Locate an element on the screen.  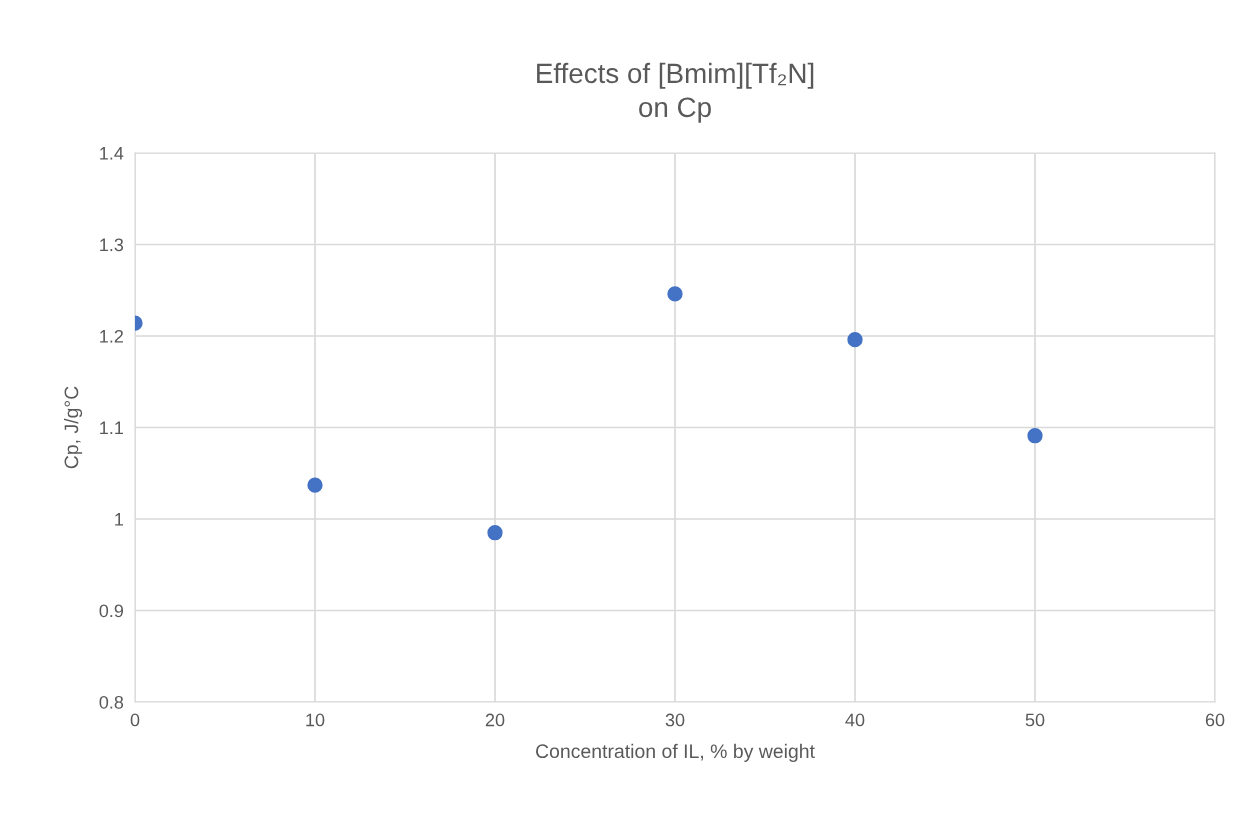
y-tick-label: 1.1 is located at coordinates (112, 428).